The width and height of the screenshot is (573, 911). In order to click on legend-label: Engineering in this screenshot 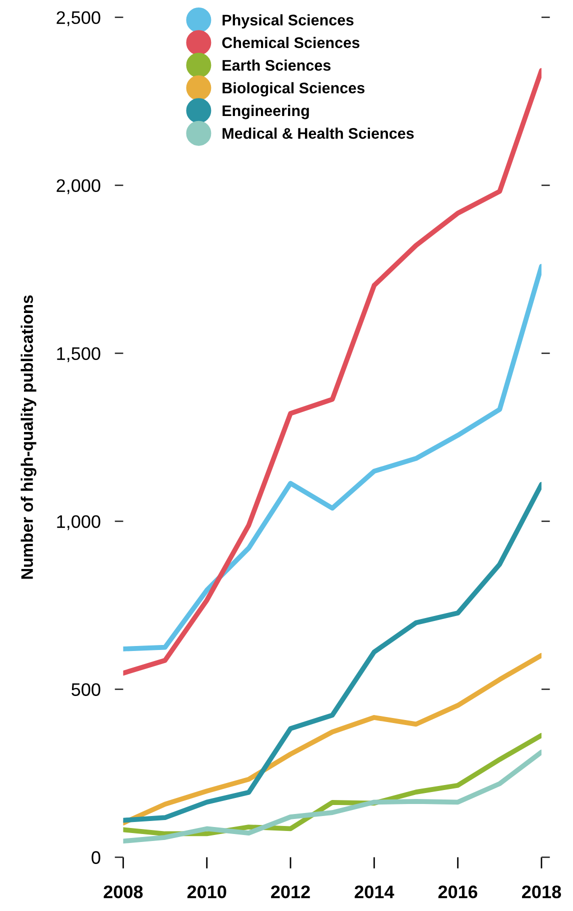, I will do `click(265, 112)`.